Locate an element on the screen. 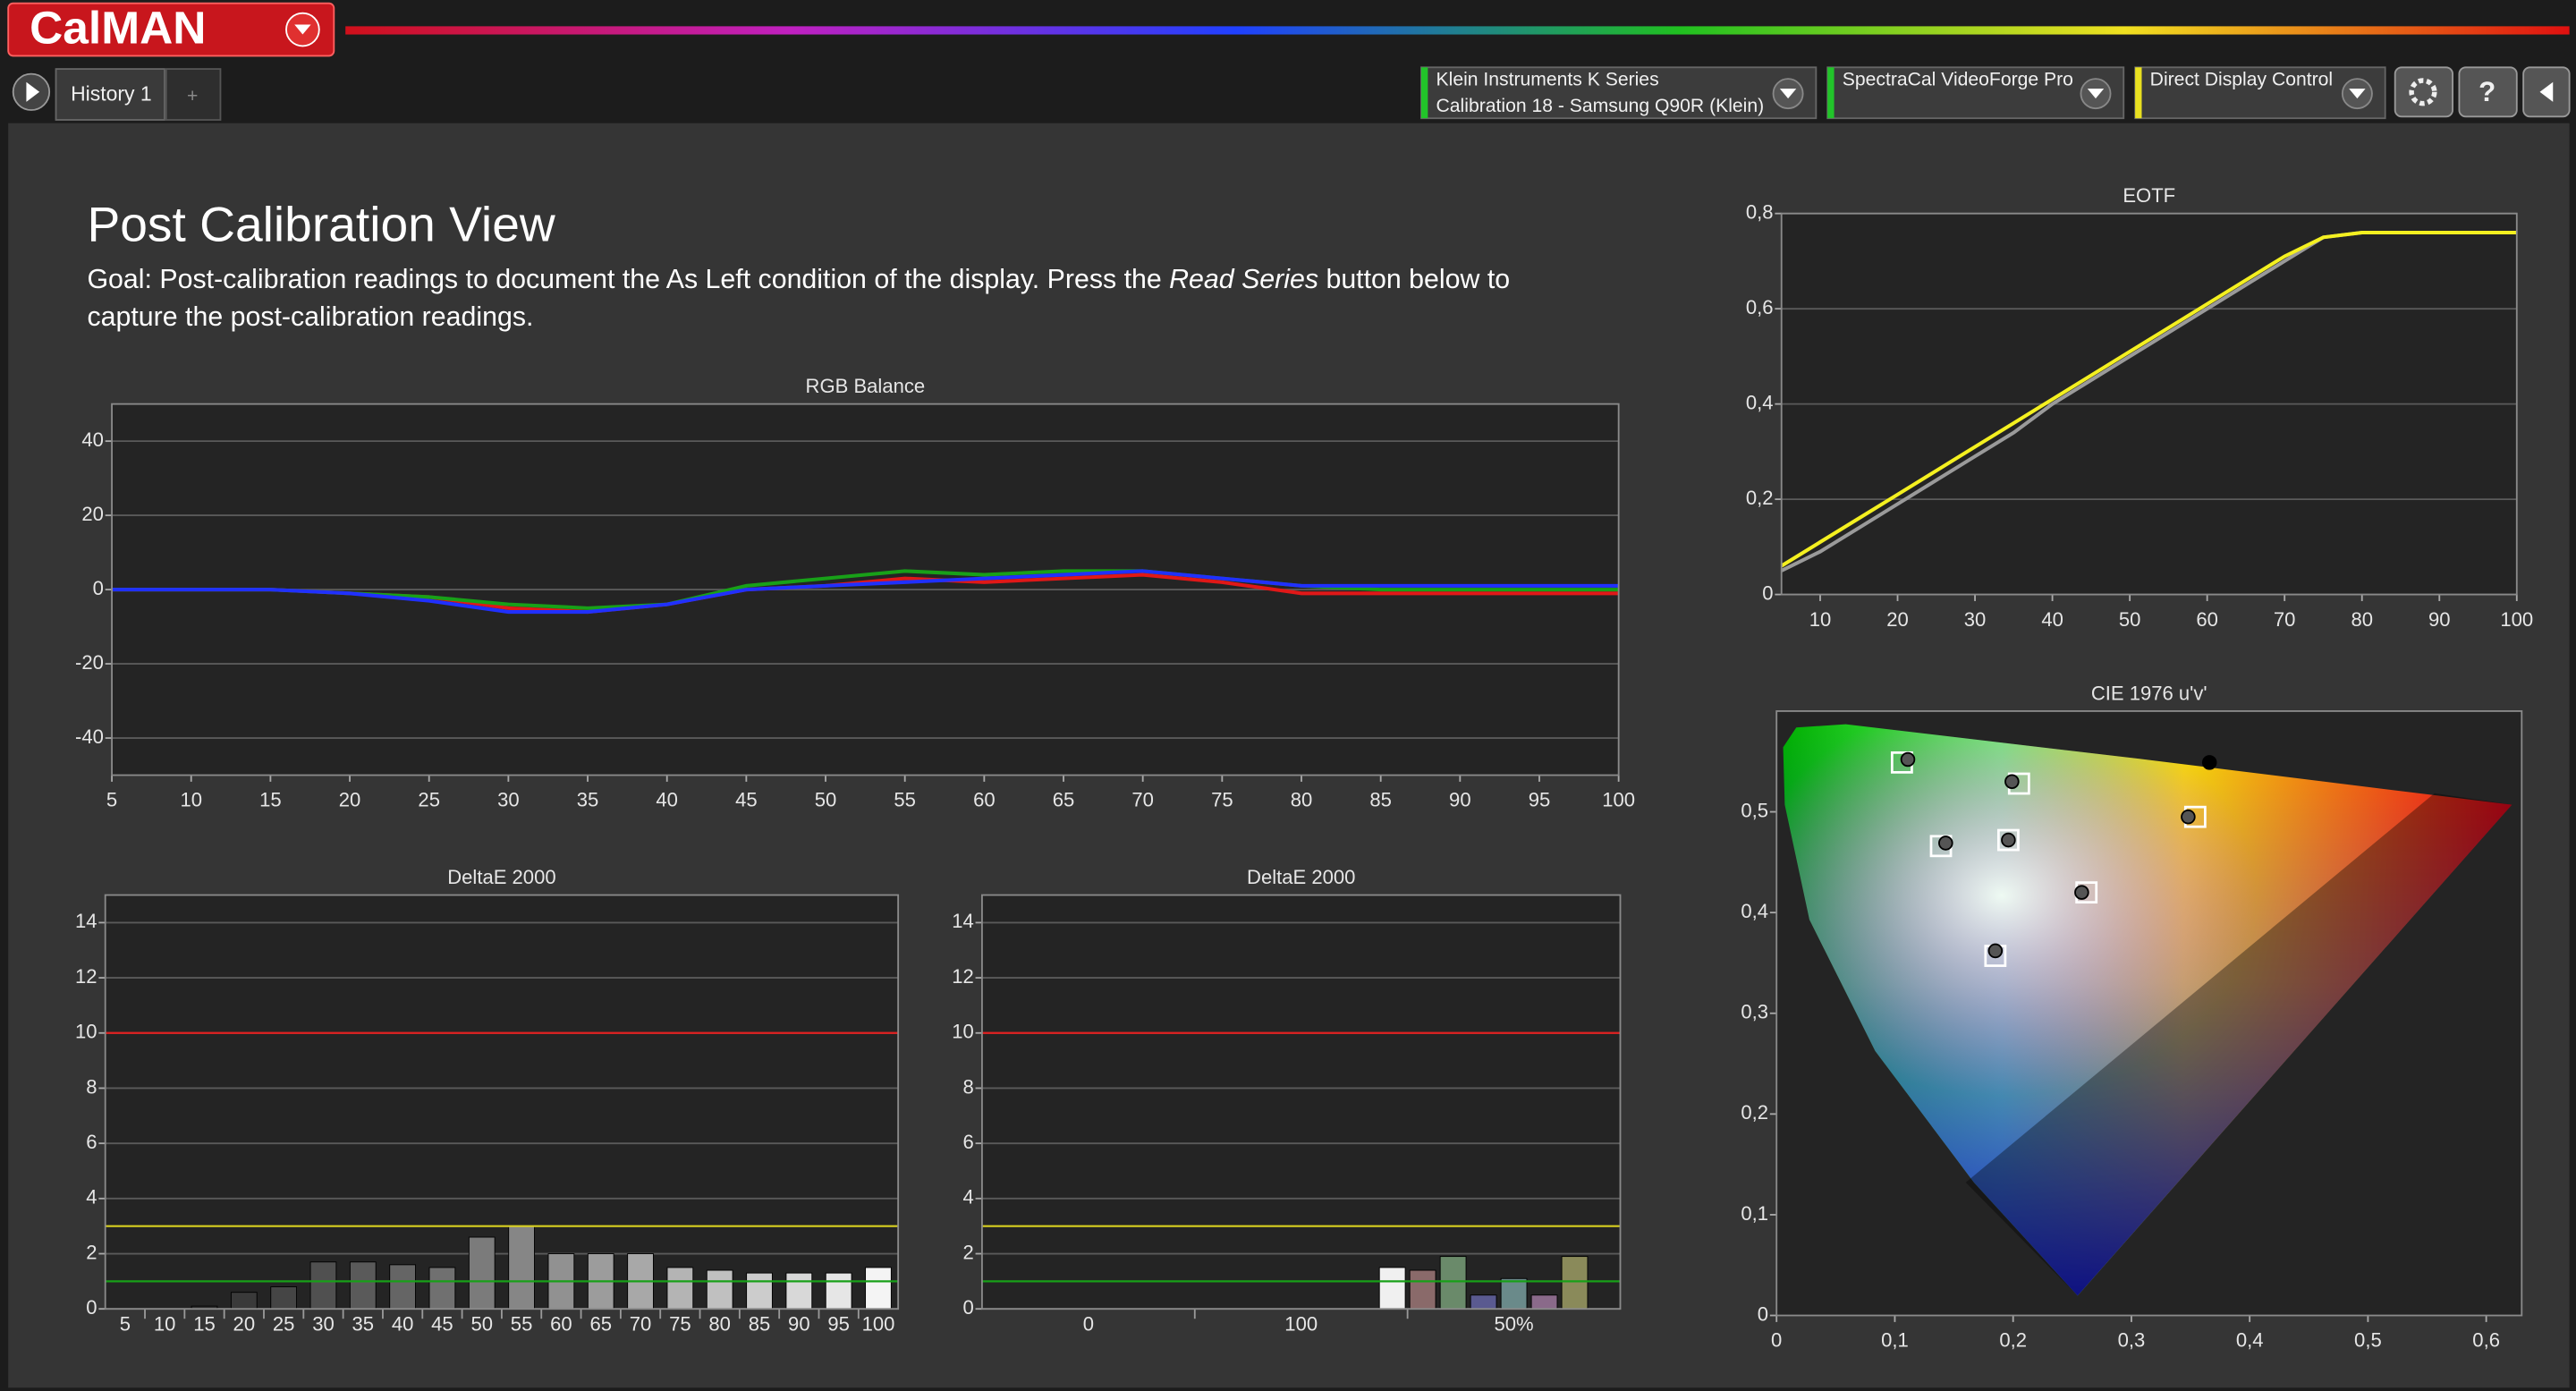  outer-gamut is located at coordinates (2238, 1044).